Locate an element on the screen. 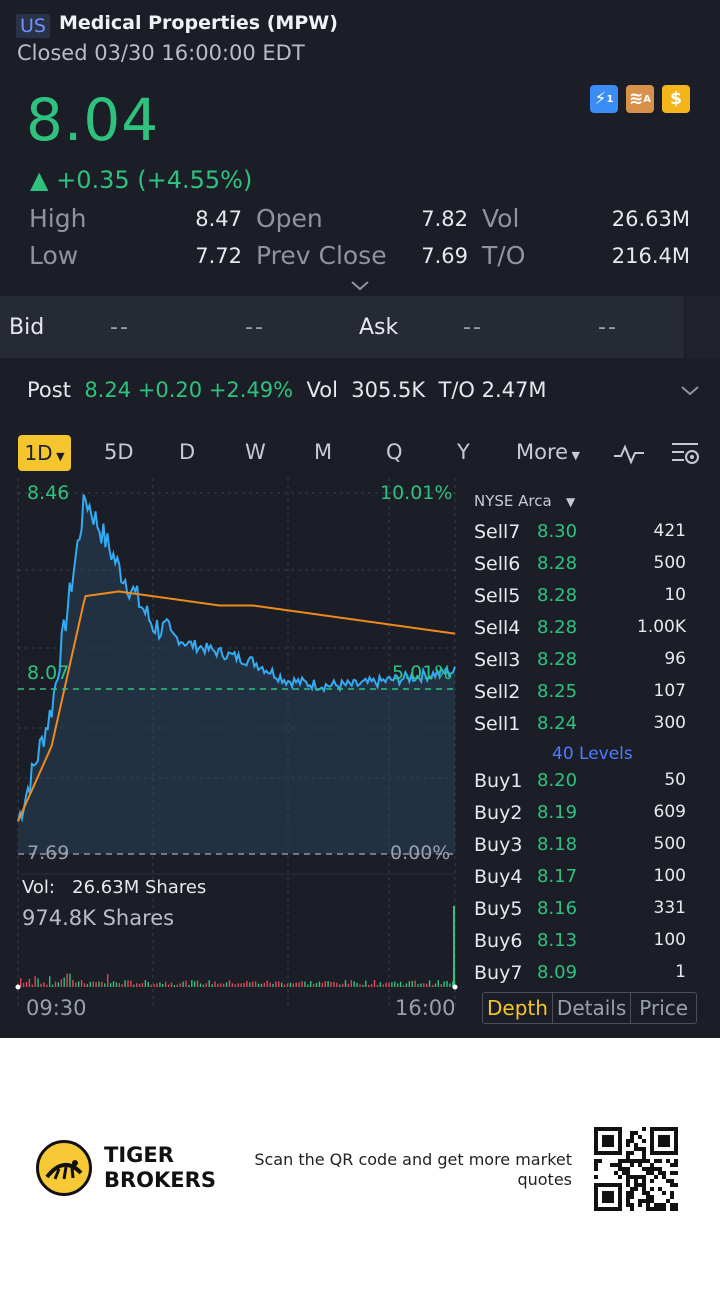 The image size is (720, 1300). y-high-label: 8.46 is located at coordinates (48, 493).